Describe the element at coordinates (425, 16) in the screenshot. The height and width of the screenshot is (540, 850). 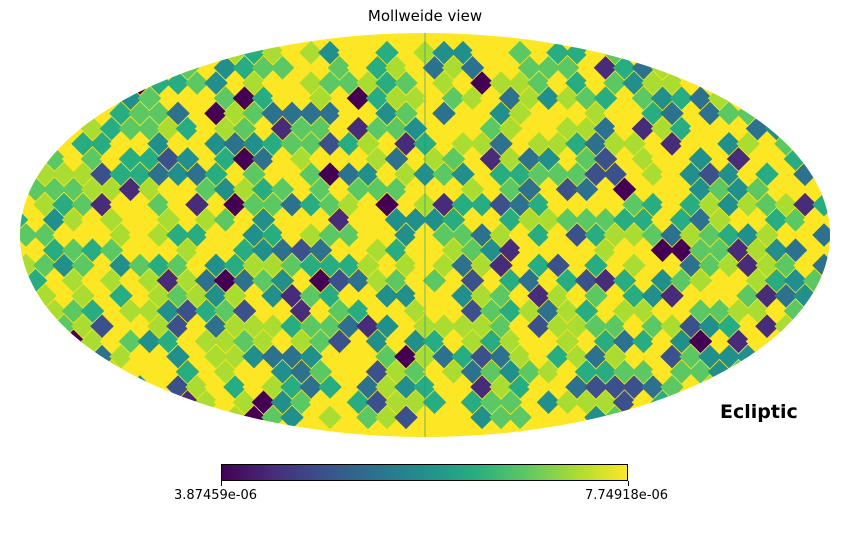
I see `map-title: Mollweide view` at that location.